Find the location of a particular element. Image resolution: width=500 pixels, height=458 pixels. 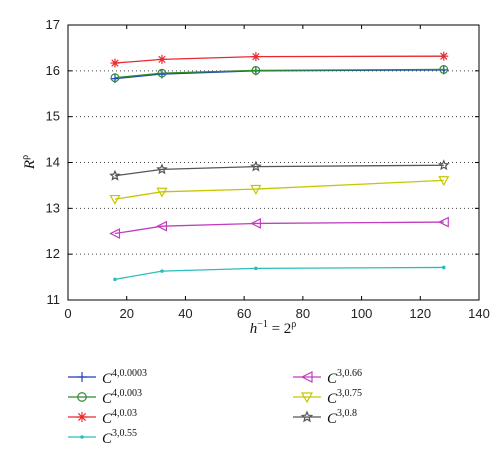

legend-label: C3,0.8 is located at coordinates (342, 417).